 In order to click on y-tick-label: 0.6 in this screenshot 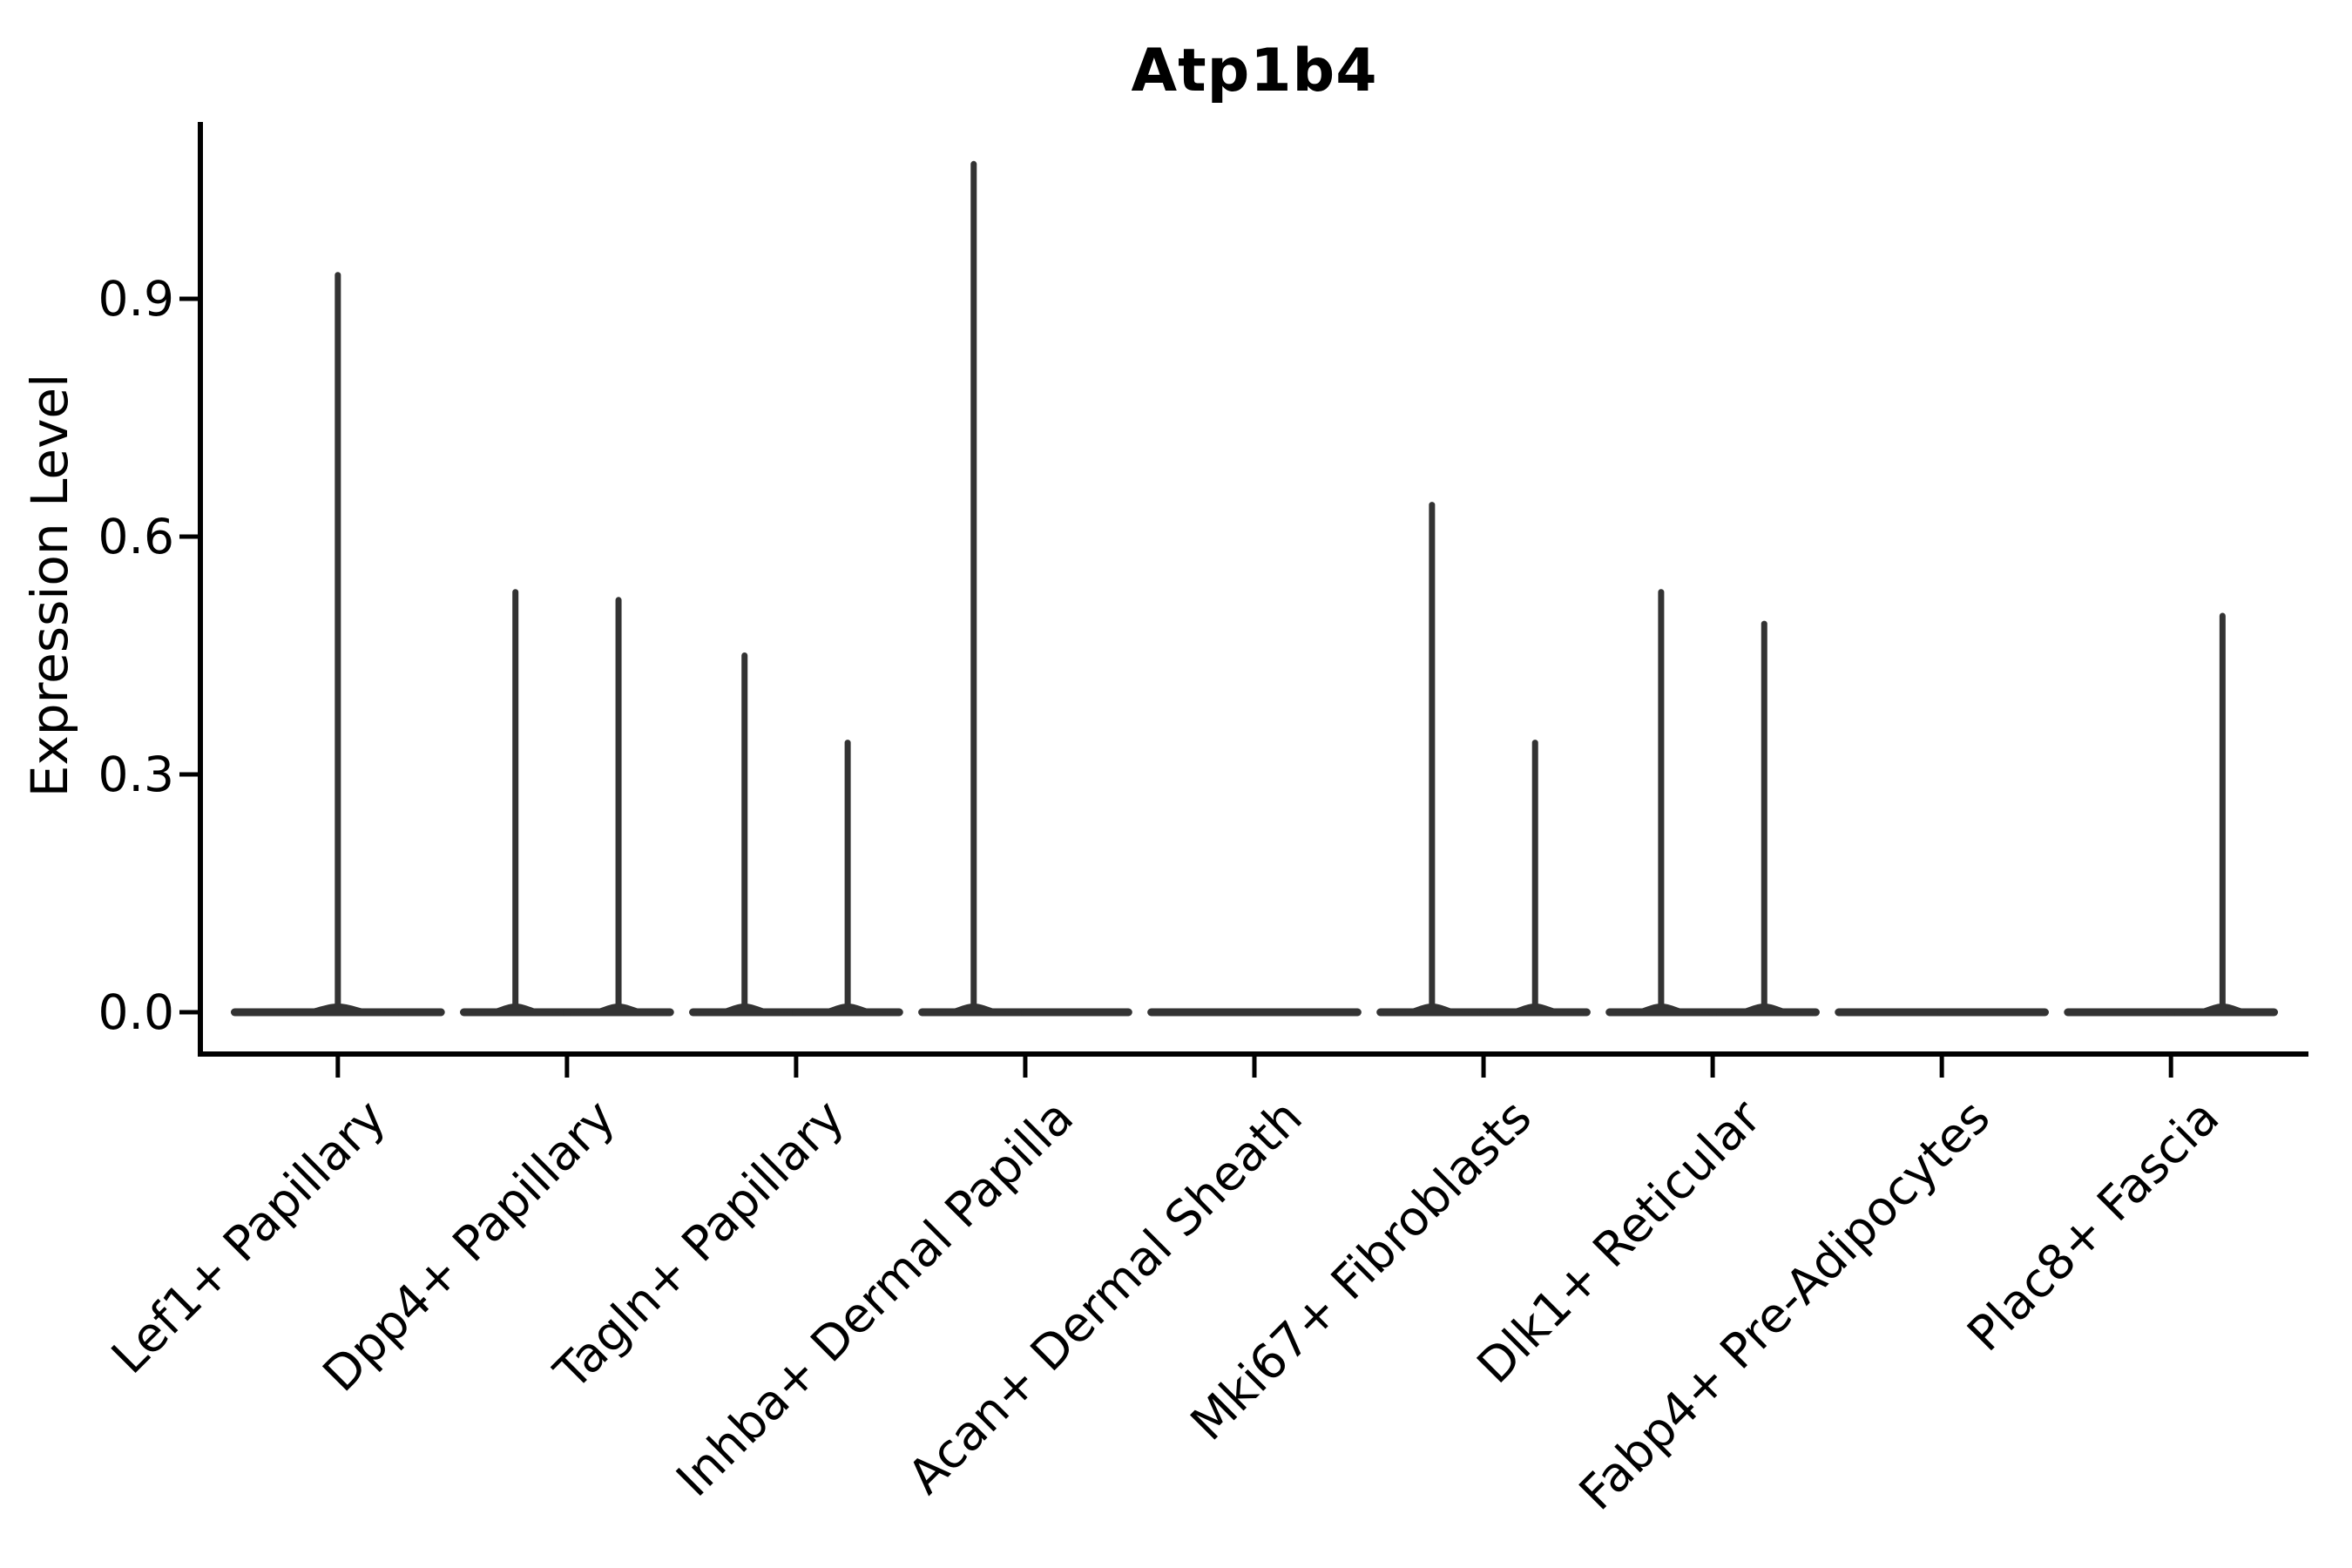, I will do `click(136, 536)`.